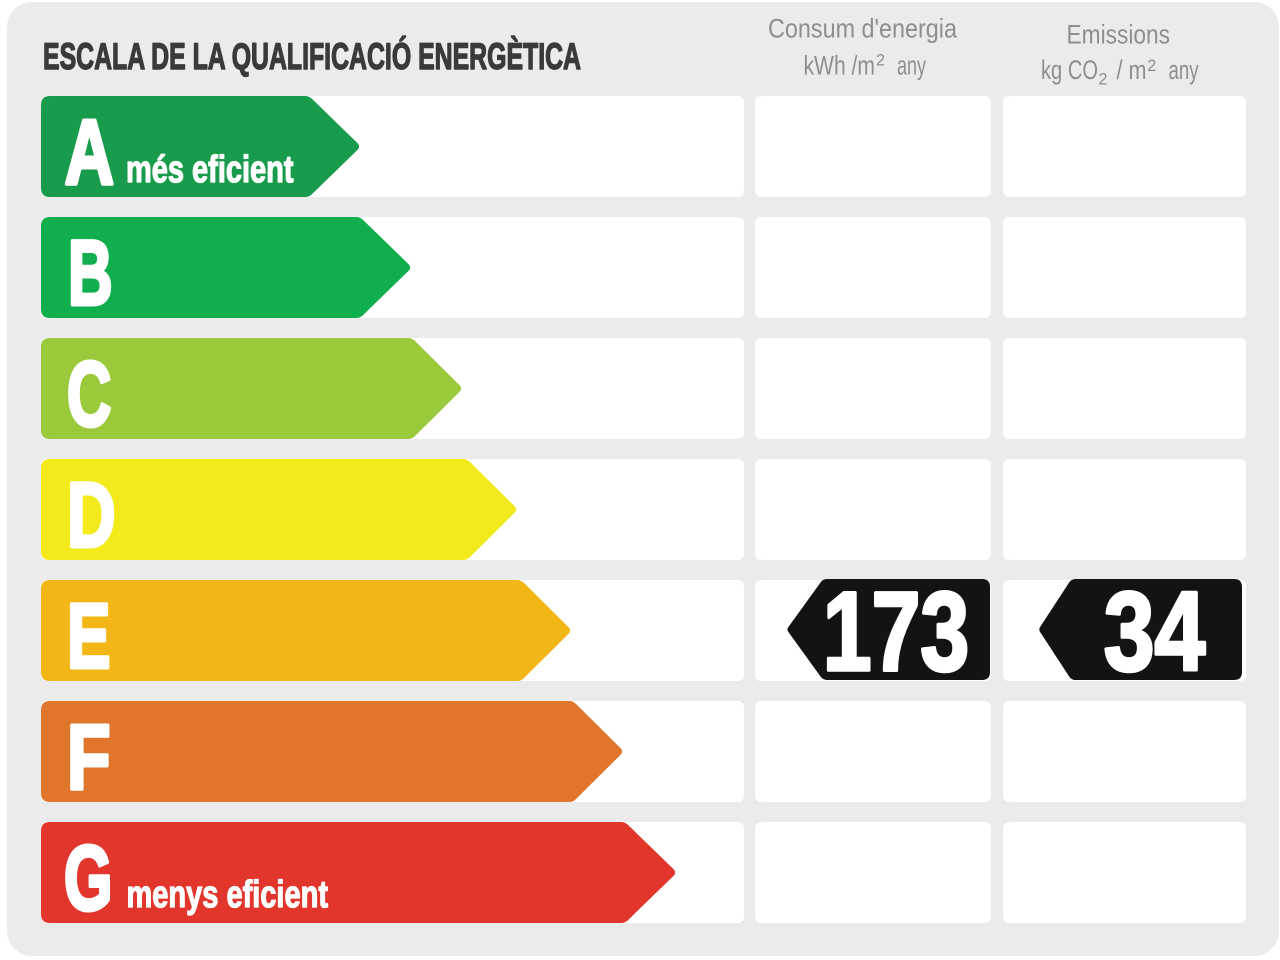  Describe the element at coordinates (1069, 70) in the screenshot. I see `svg-text: kg CO` at that location.